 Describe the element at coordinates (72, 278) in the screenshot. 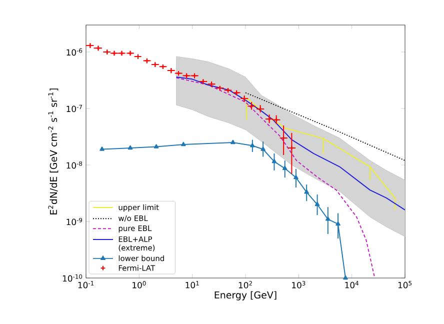

I see `y-tick-label: 10$^{-10}$` at that location.